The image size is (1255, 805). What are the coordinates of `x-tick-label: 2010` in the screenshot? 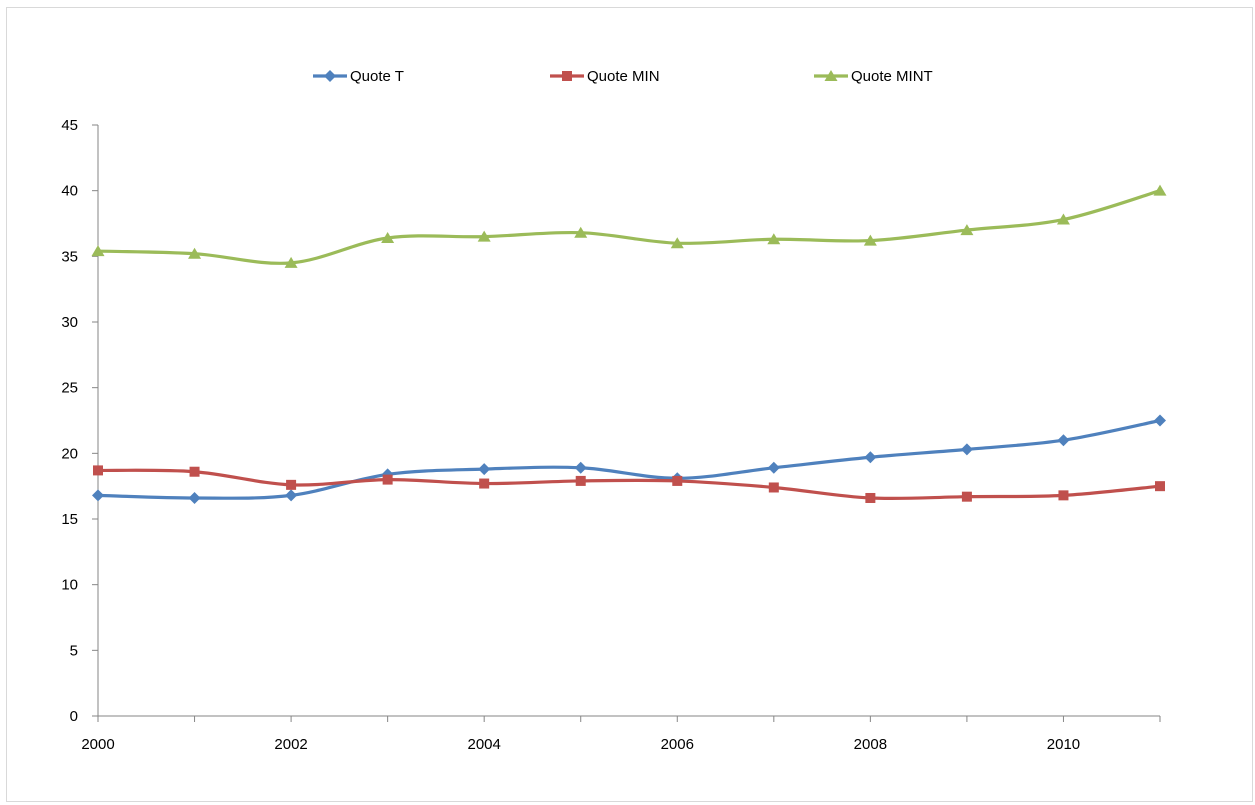 It's located at (1063, 744).